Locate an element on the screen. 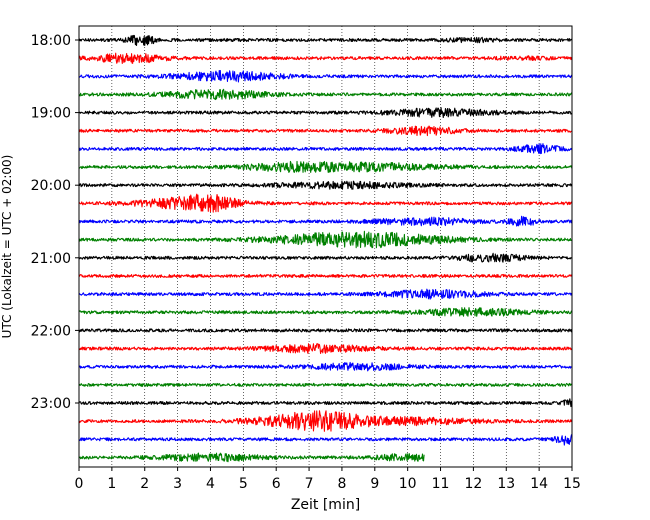 The width and height of the screenshot is (650, 520). y-tick-label: 23:00 is located at coordinates (51, 404).